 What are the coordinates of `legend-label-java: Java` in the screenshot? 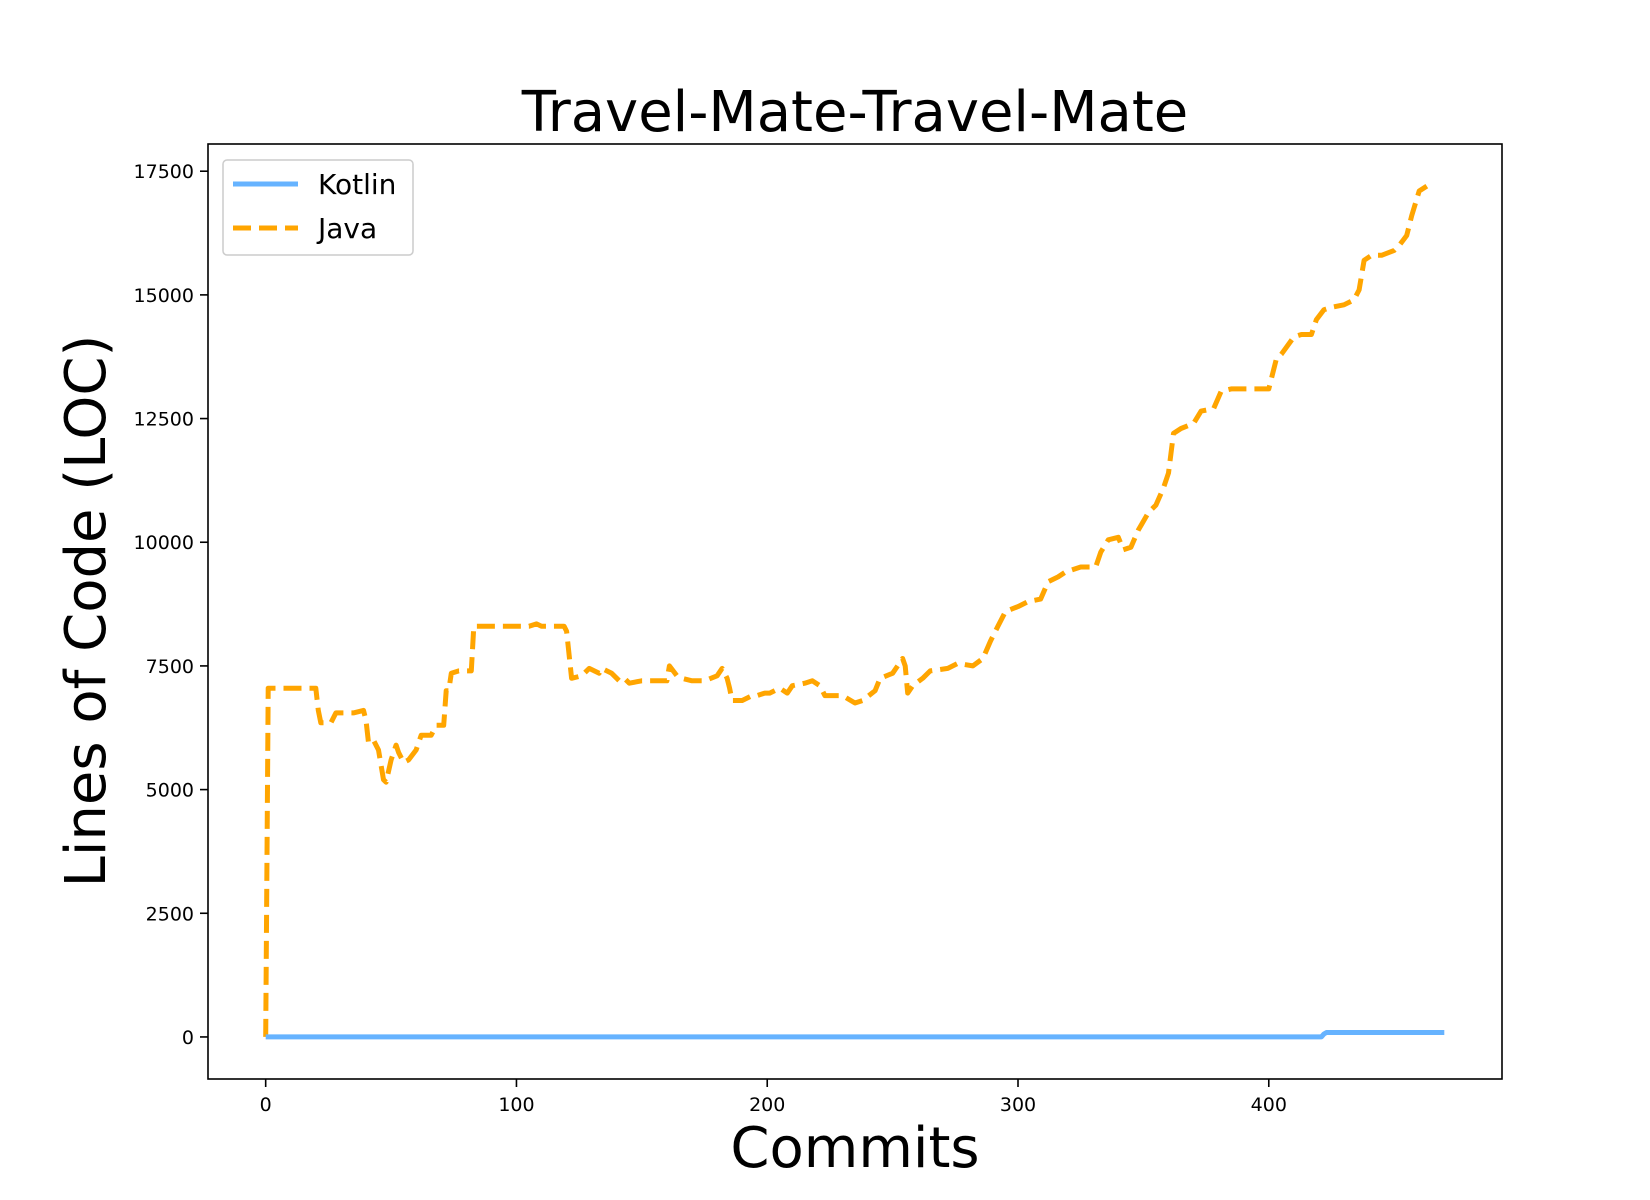 It's located at (346, 228).